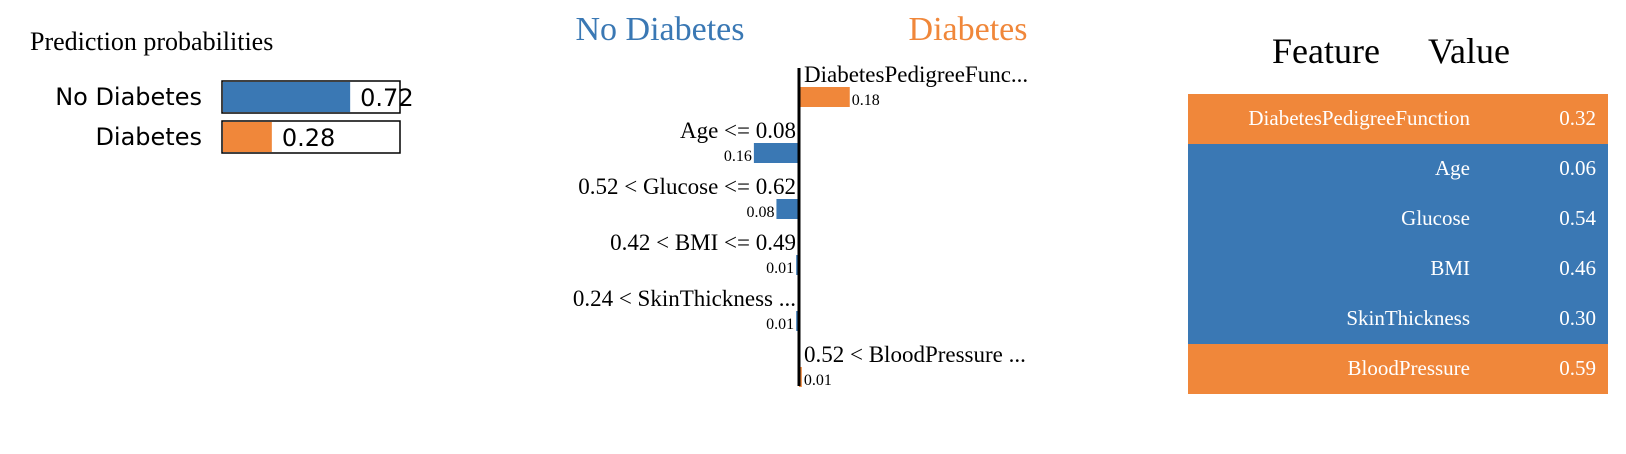 The image size is (1626, 454). I want to click on feature-name: BMI, so click(1450, 268).